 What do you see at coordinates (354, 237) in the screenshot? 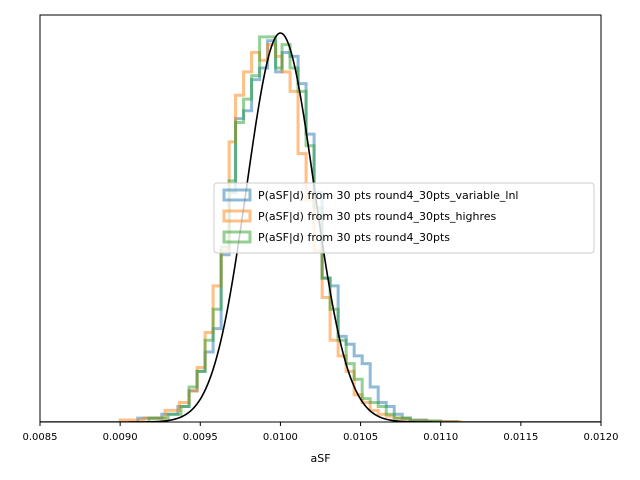
I see `legend-entry-label: P(aSF|d) from 30 pts round4_30pts` at bounding box center [354, 237].